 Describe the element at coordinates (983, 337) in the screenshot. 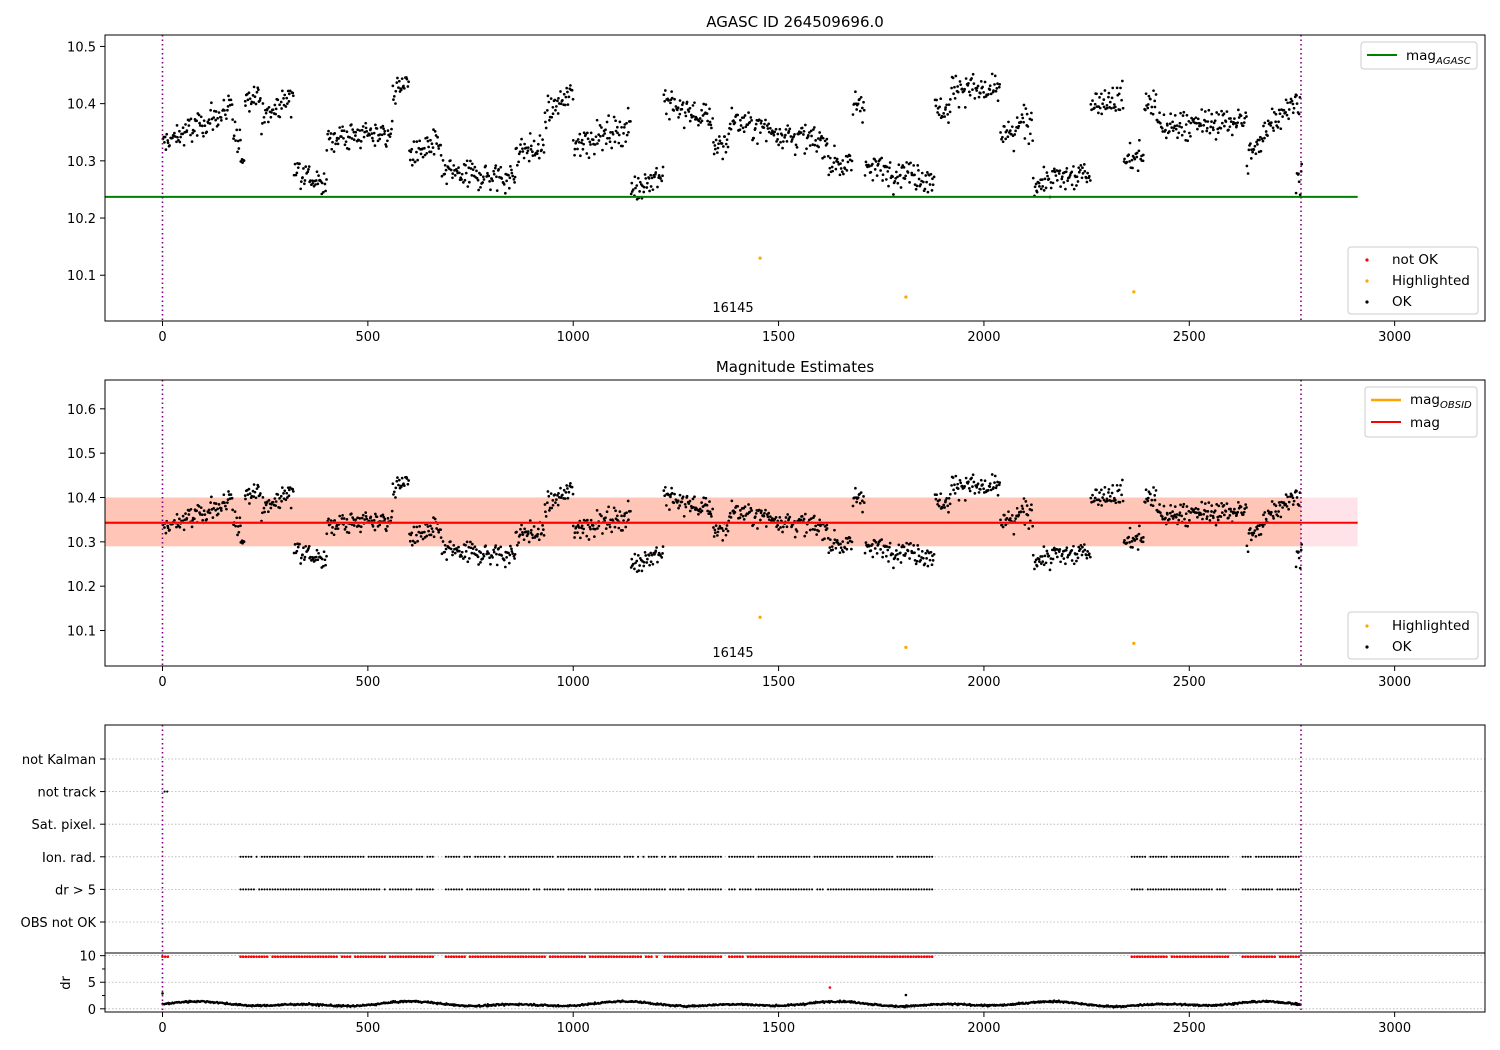

I see `x-tick-label: 2000` at that location.